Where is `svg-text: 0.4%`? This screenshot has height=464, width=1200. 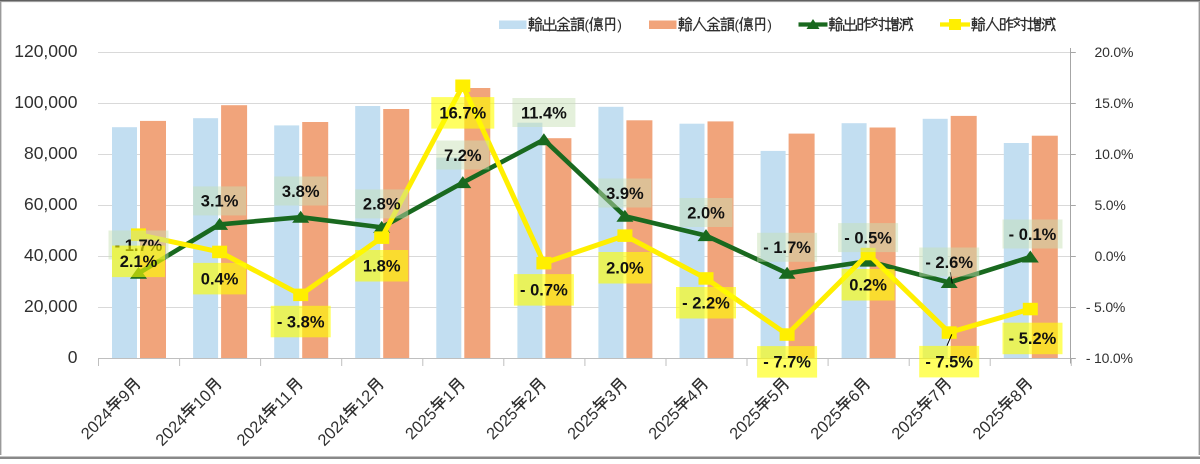 svg-text: 0.4% is located at coordinates (220, 280).